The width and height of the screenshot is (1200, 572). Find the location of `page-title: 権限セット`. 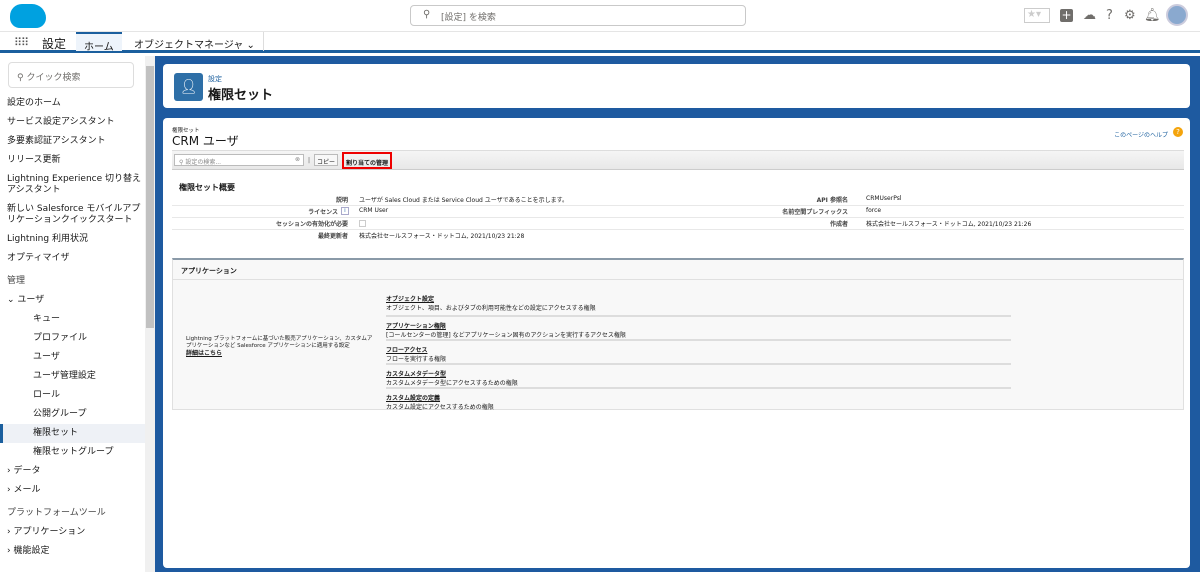

page-title: 権限セット is located at coordinates (241, 95).